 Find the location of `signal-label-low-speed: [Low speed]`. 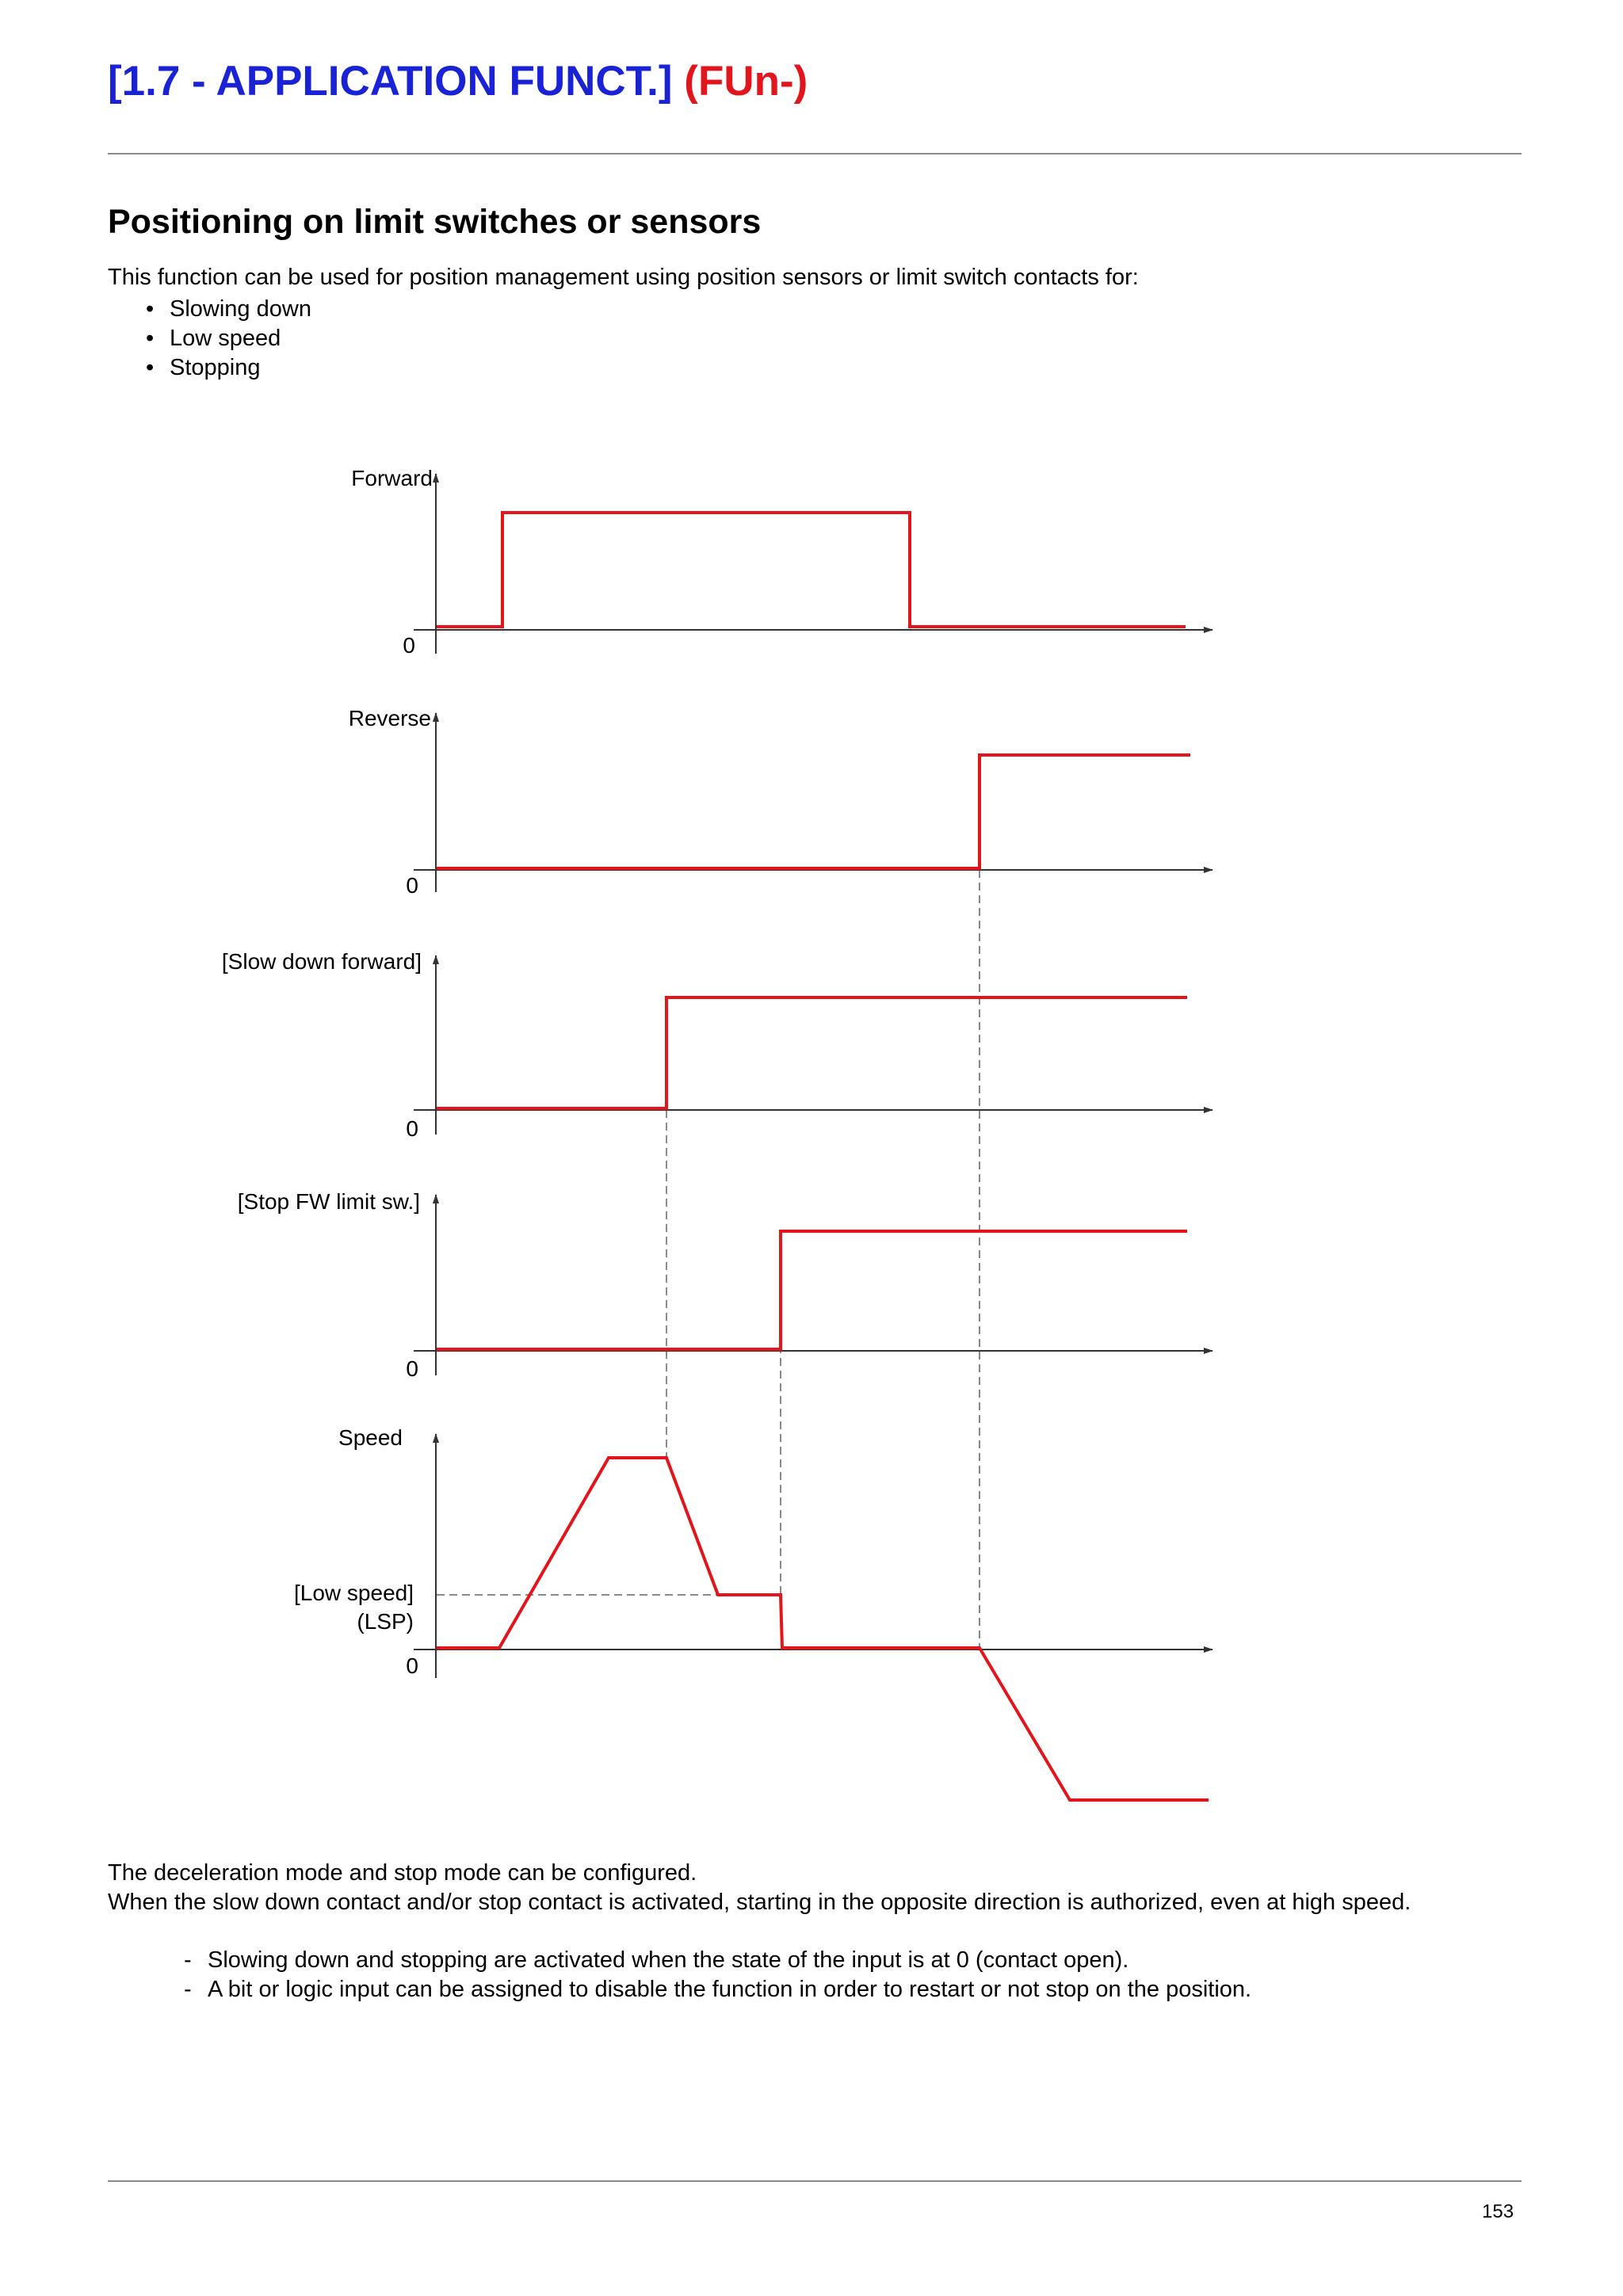

signal-label-low-speed: [Low speed] is located at coordinates (354, 1593).